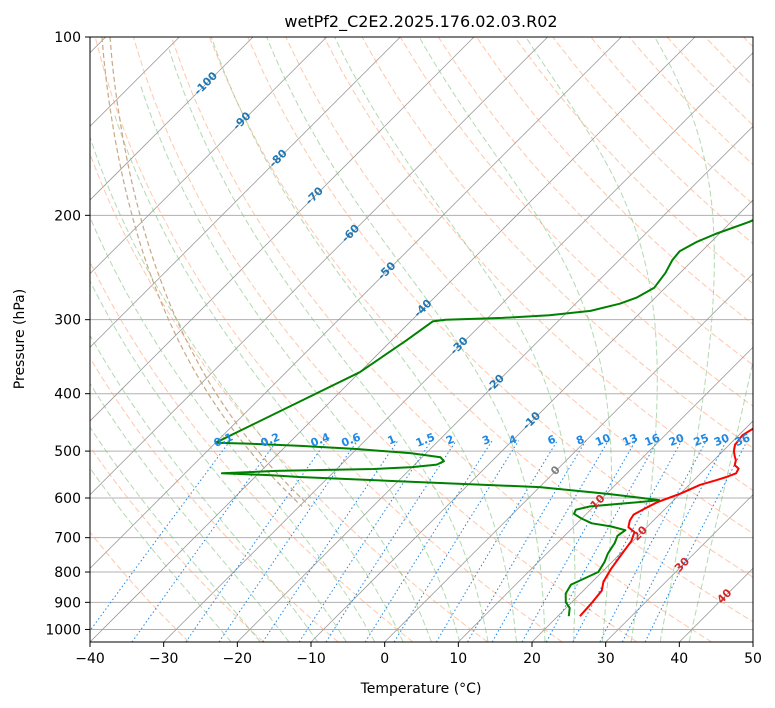 The image size is (775, 708). What do you see at coordinates (384, 659) in the screenshot?
I see `x-tick-label: 0` at bounding box center [384, 659].